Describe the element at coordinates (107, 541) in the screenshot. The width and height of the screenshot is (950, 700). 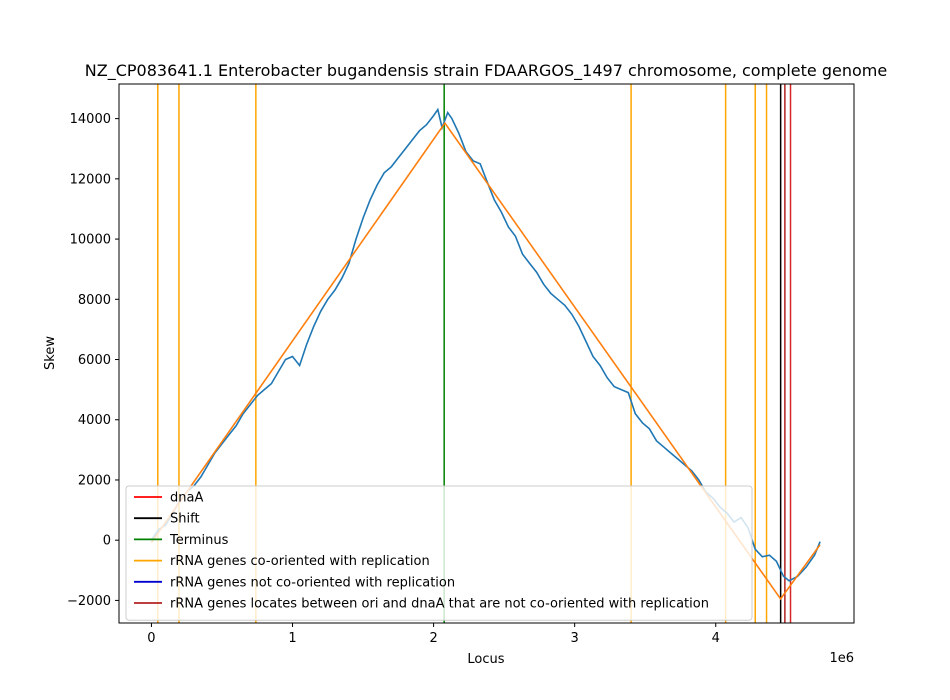
I see `y-tick-label: 0` at that location.